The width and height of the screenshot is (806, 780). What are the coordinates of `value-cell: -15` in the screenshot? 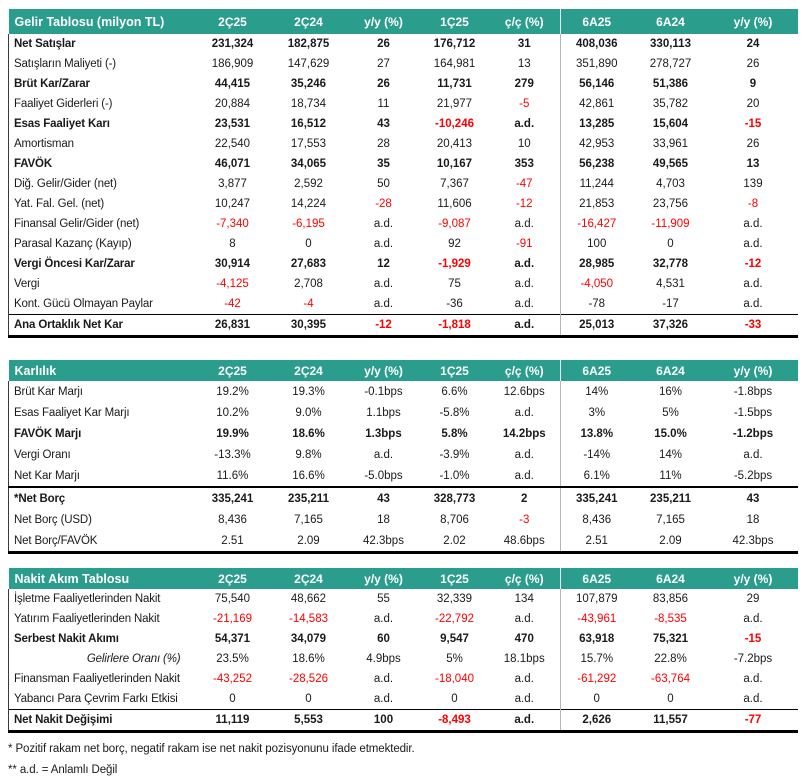 It's located at (753, 639).